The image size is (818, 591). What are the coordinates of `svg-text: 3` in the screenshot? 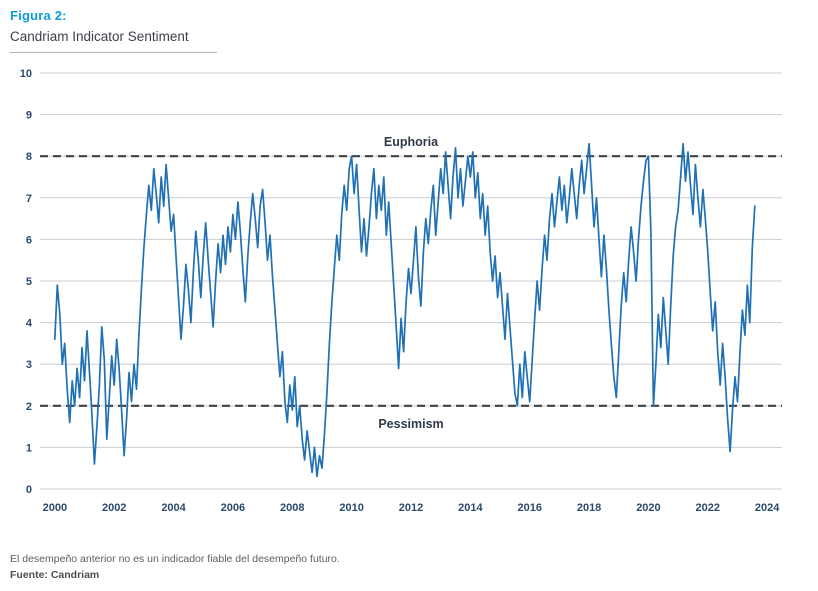 It's located at (29, 365).